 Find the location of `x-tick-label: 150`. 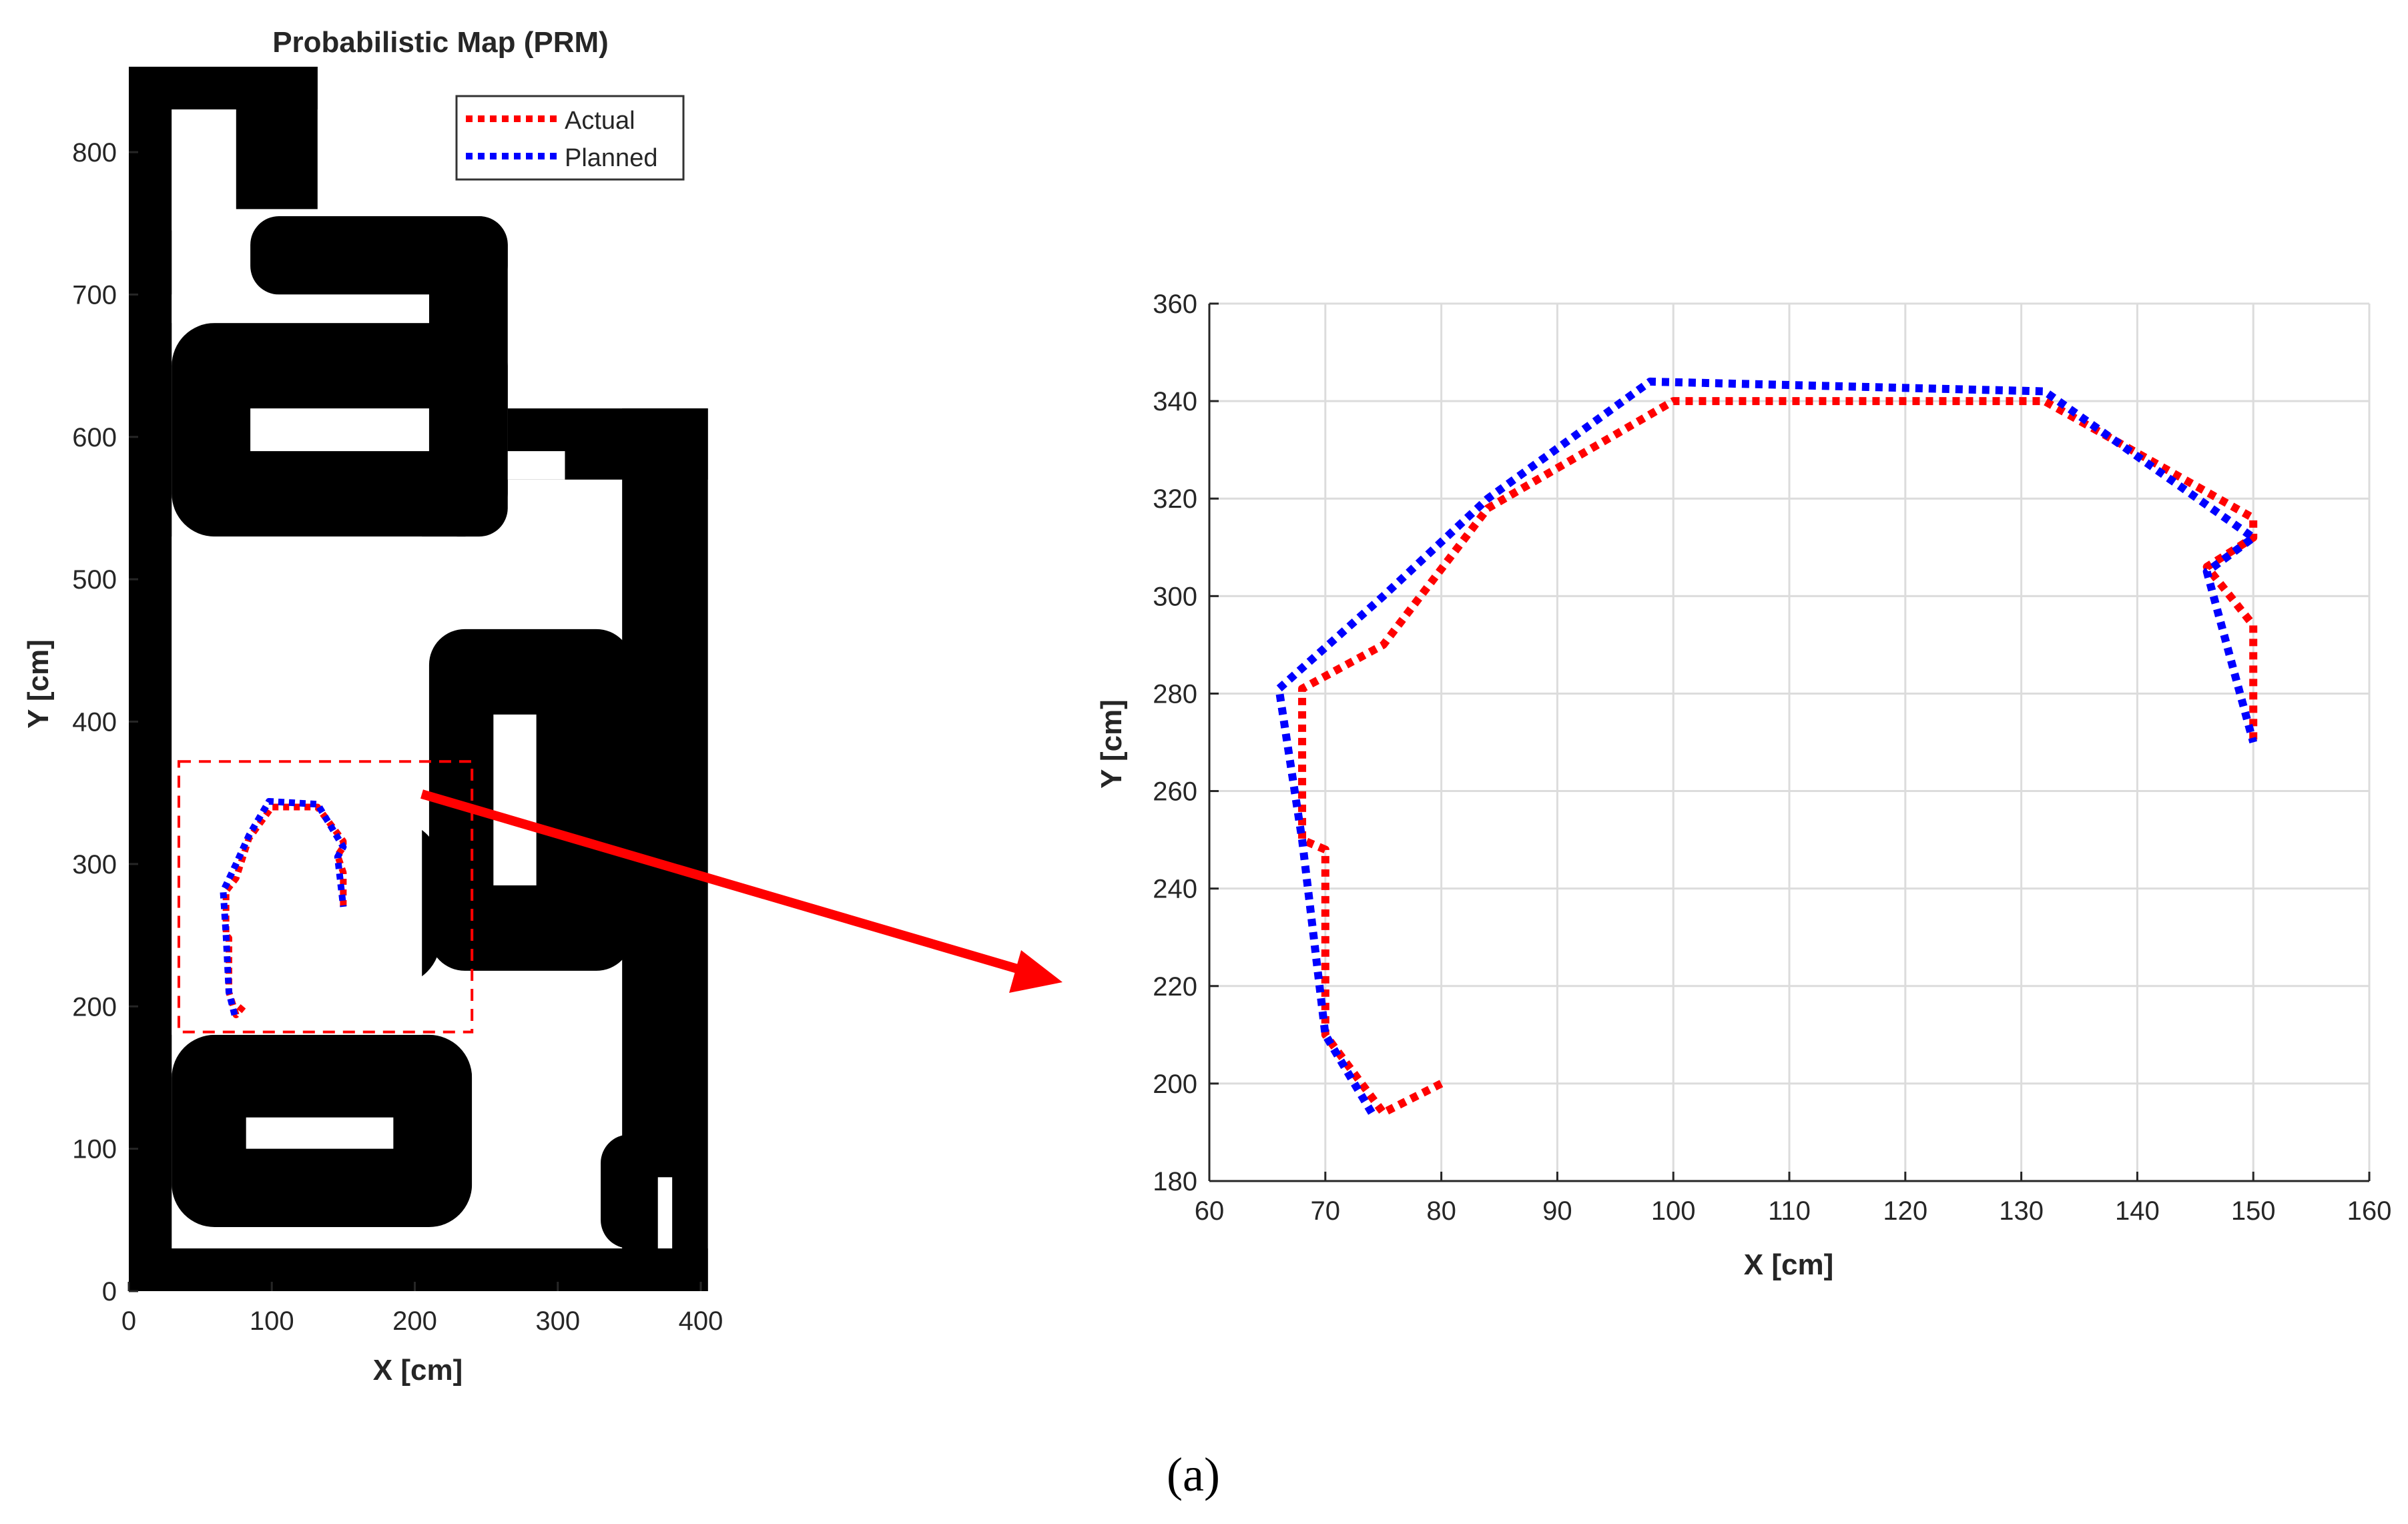

x-tick-label: 150 is located at coordinates (2253, 1211).